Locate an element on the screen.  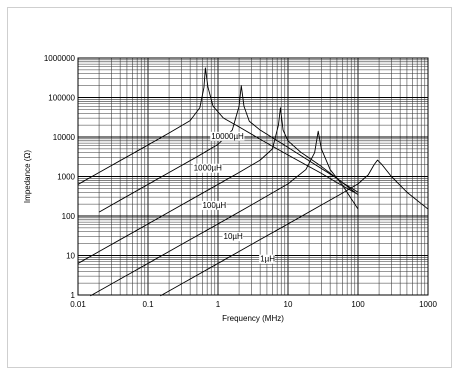
curve-label: 10000µH is located at coordinates (227, 136).